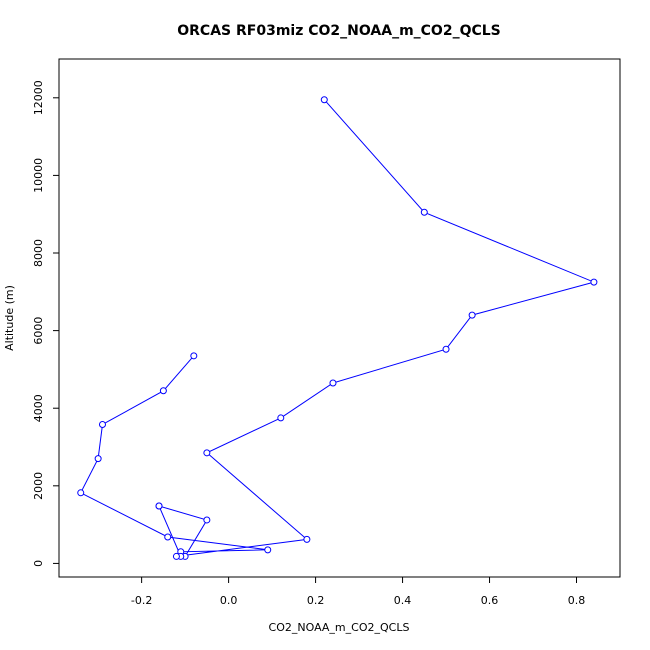 The width and height of the screenshot is (650, 650). Describe the element at coordinates (38, 253) in the screenshot. I see `y-tick-label: 8000` at that location.